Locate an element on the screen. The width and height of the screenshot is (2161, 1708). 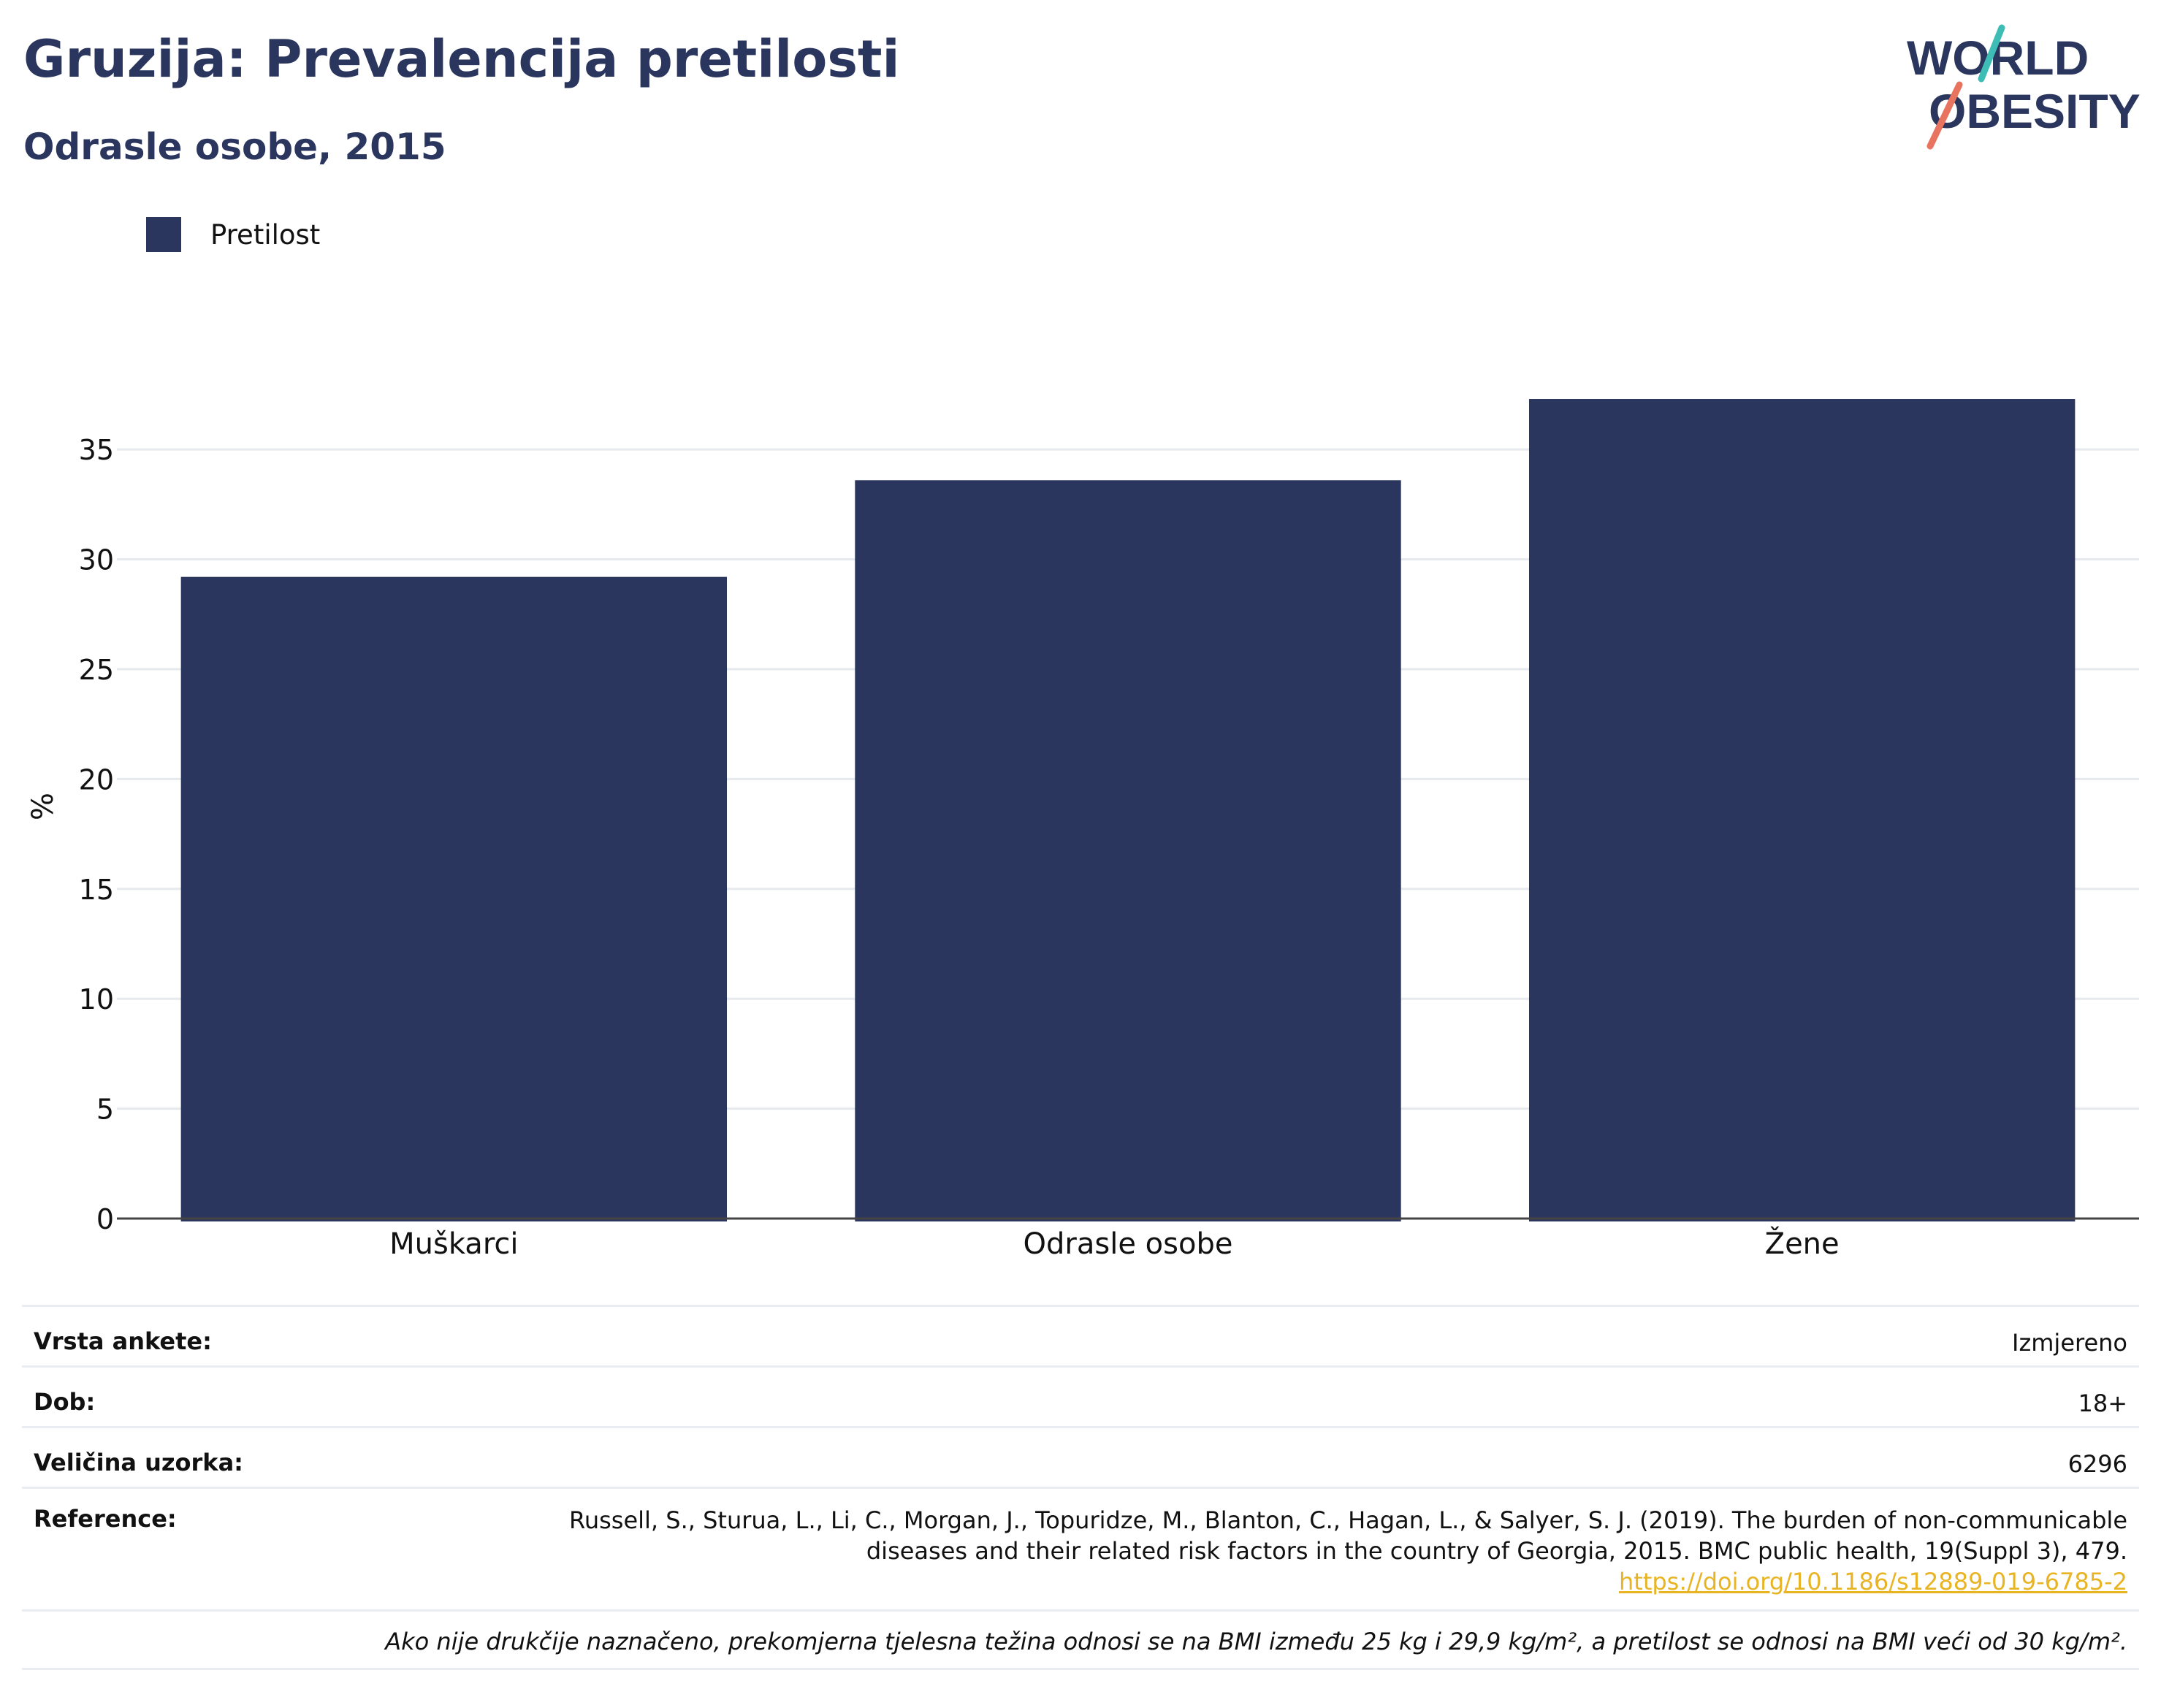
x-tick-label: Muškarci is located at coordinates (454, 1244).